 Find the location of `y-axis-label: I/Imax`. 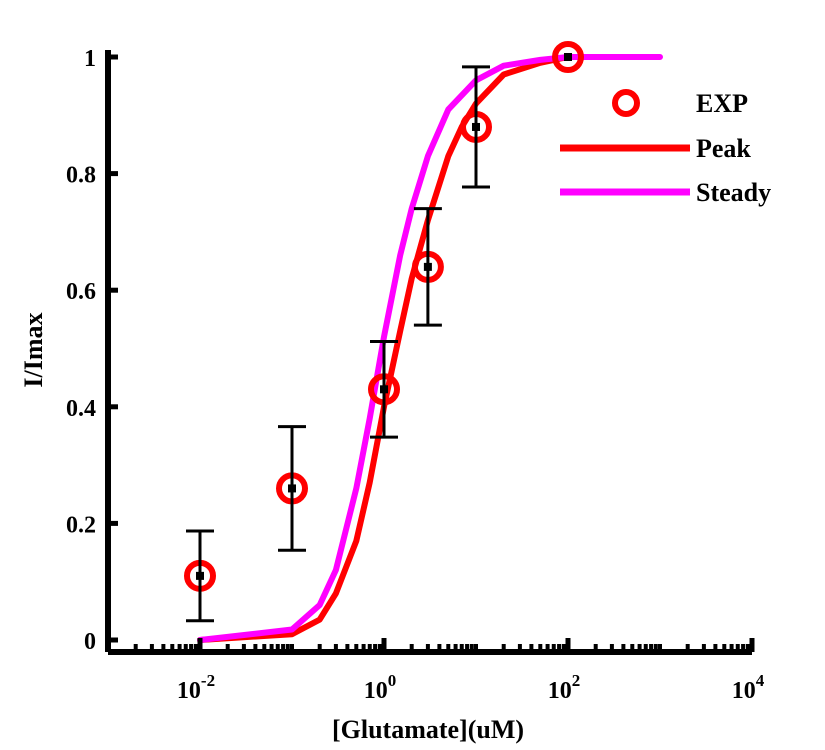

y-axis-label: I/Imax is located at coordinates (33, 349).